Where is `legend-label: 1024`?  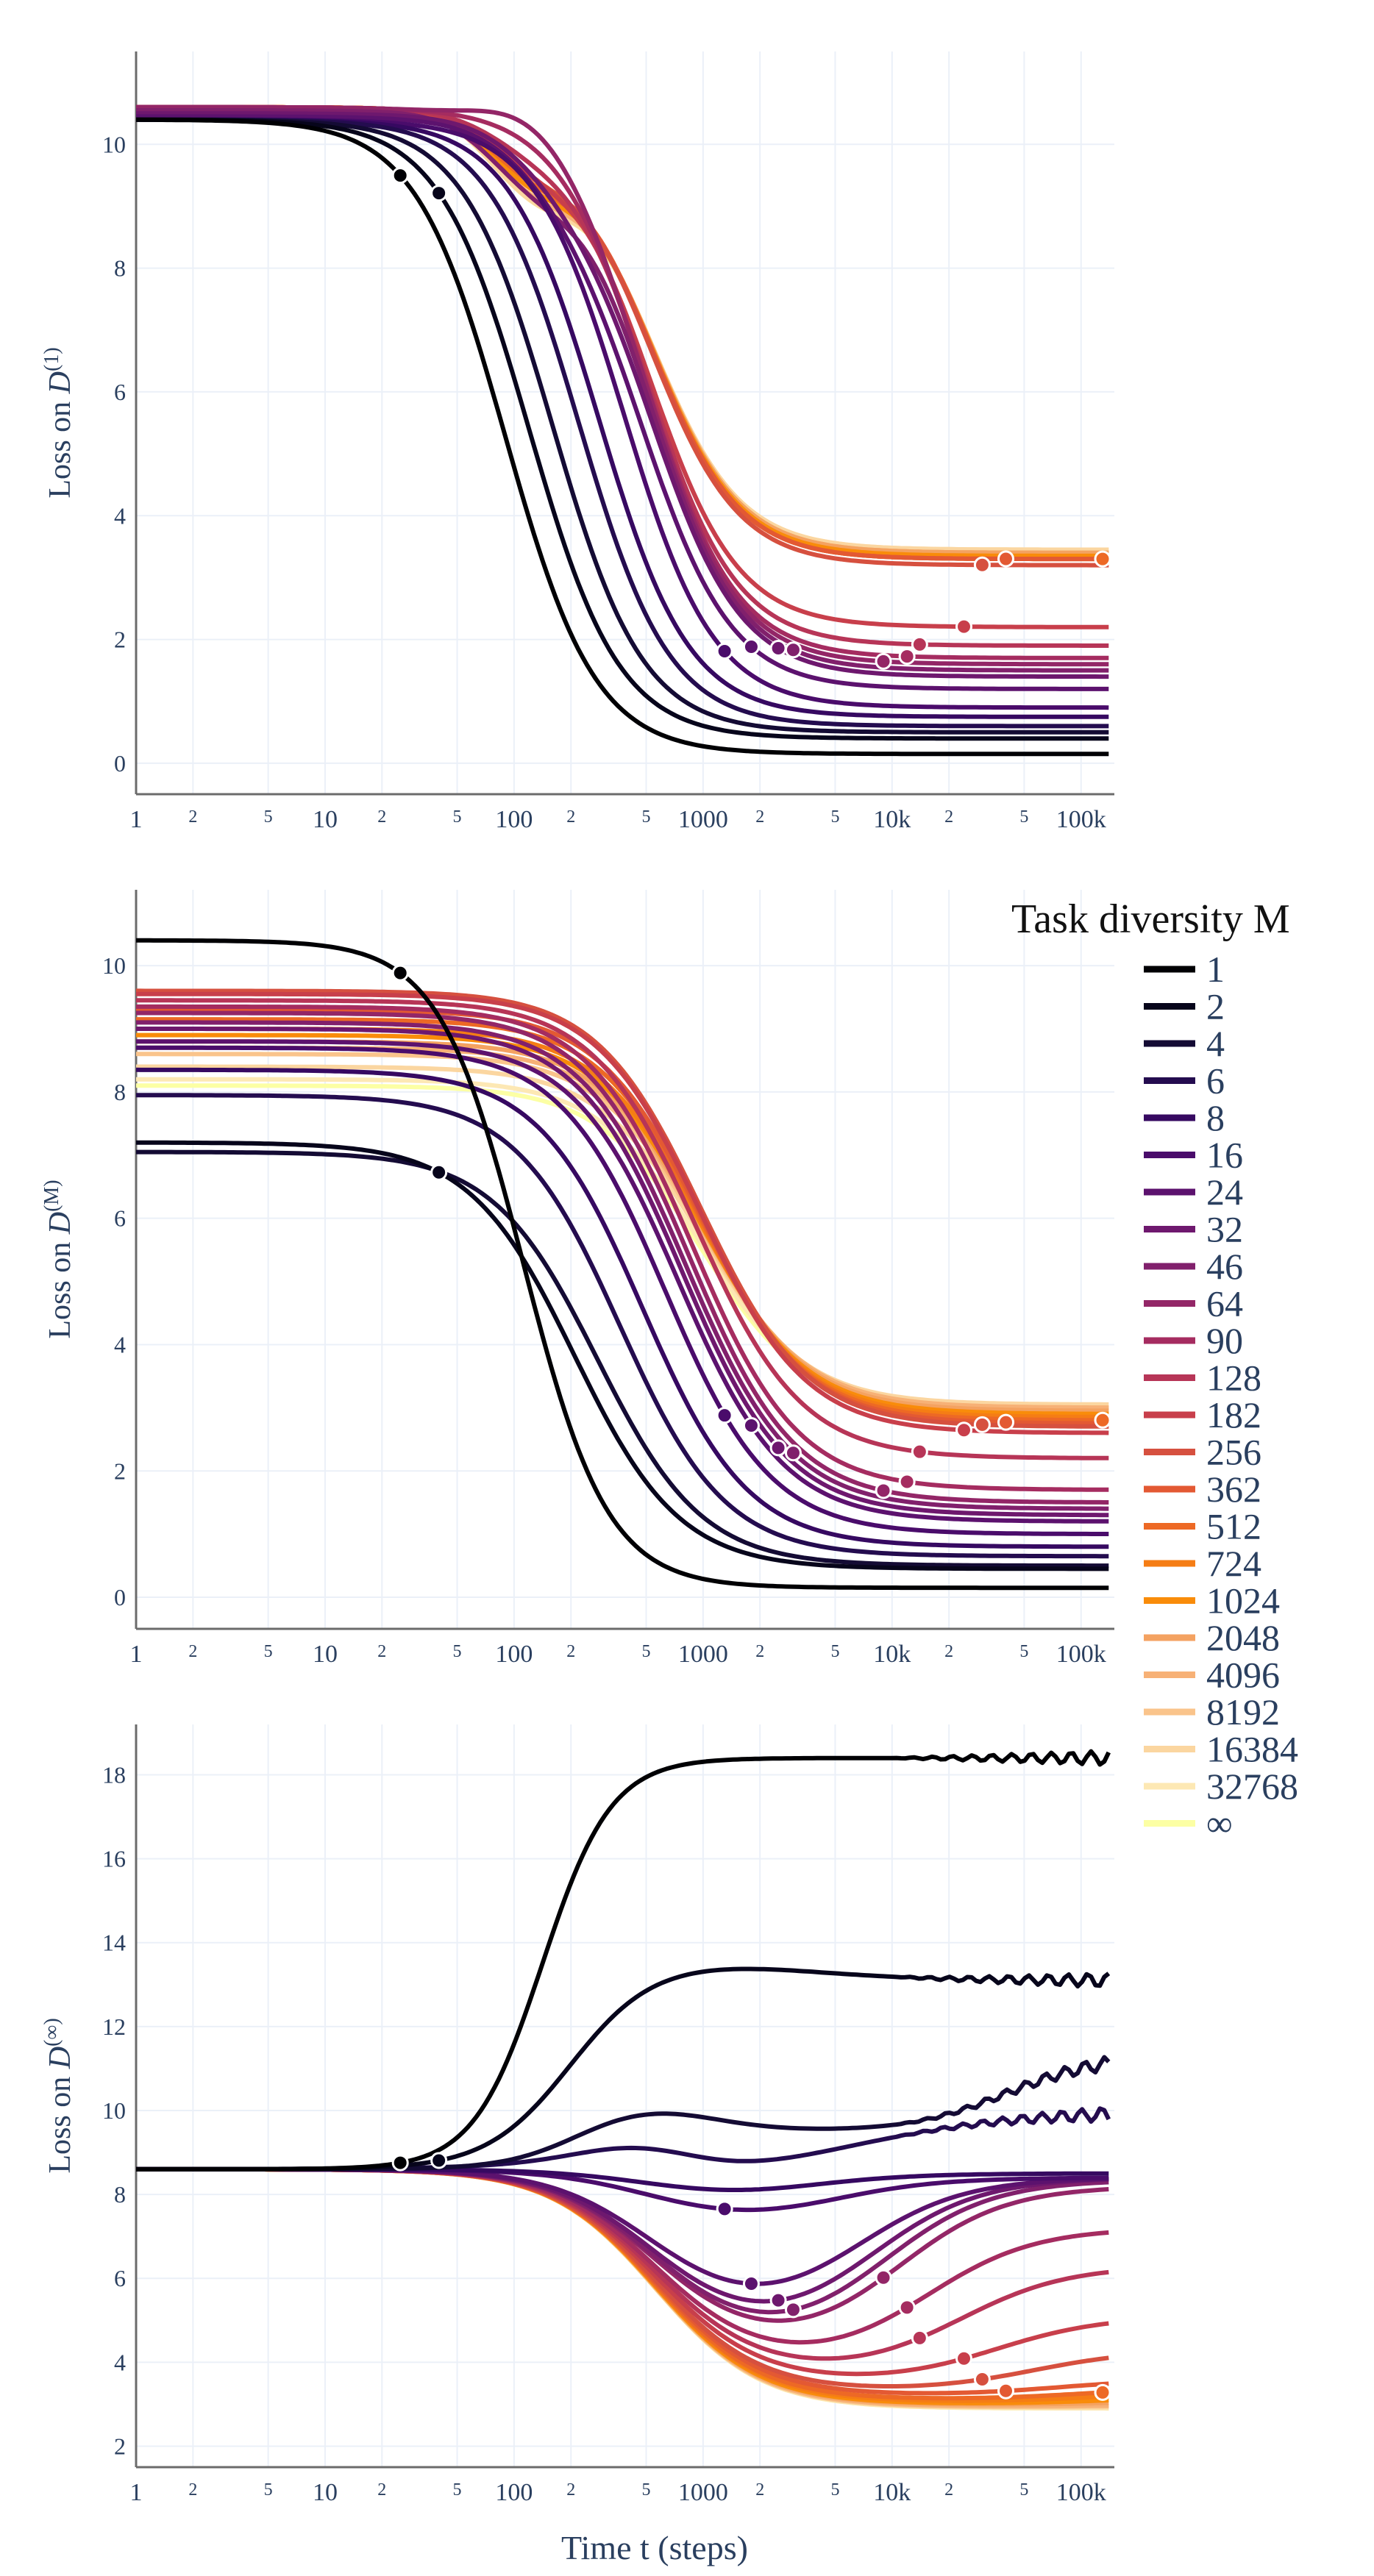
legend-label: 1024 is located at coordinates (1243, 1600).